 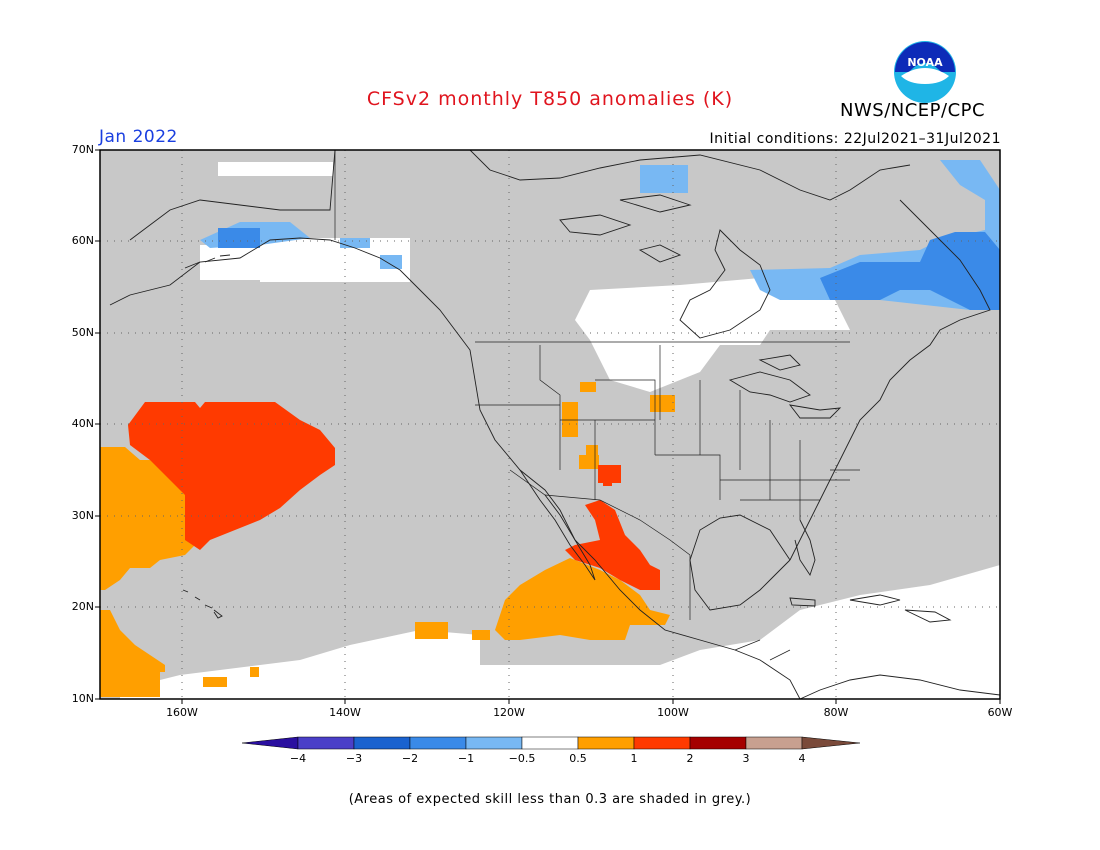 I want to click on colorbar-label: 3, so click(x=746, y=758).